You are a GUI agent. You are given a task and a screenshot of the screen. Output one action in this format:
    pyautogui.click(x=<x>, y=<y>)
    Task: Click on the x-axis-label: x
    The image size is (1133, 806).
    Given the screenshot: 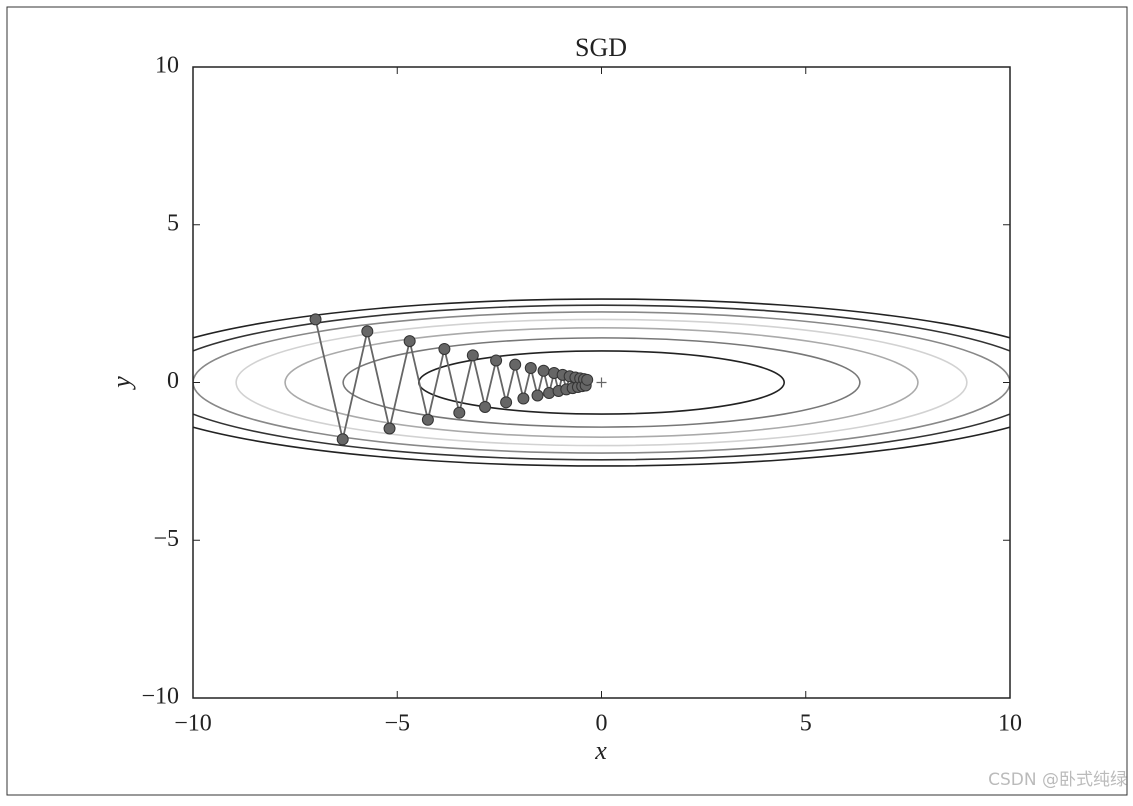 What is the action you would take?
    pyautogui.click(x=600, y=750)
    